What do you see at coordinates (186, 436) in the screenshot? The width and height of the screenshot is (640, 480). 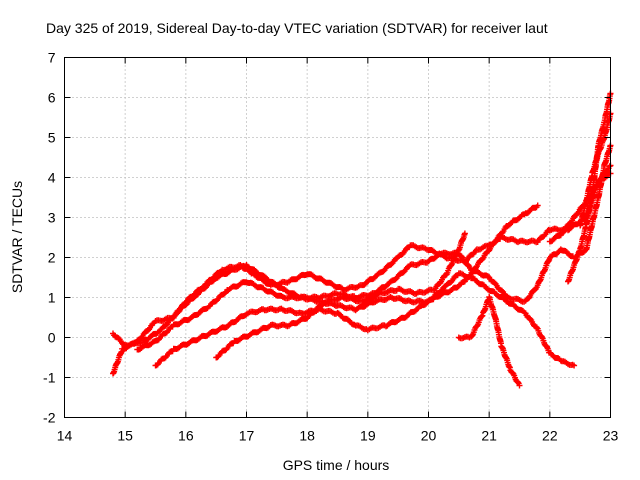 I see `x-tick-label: 16` at bounding box center [186, 436].